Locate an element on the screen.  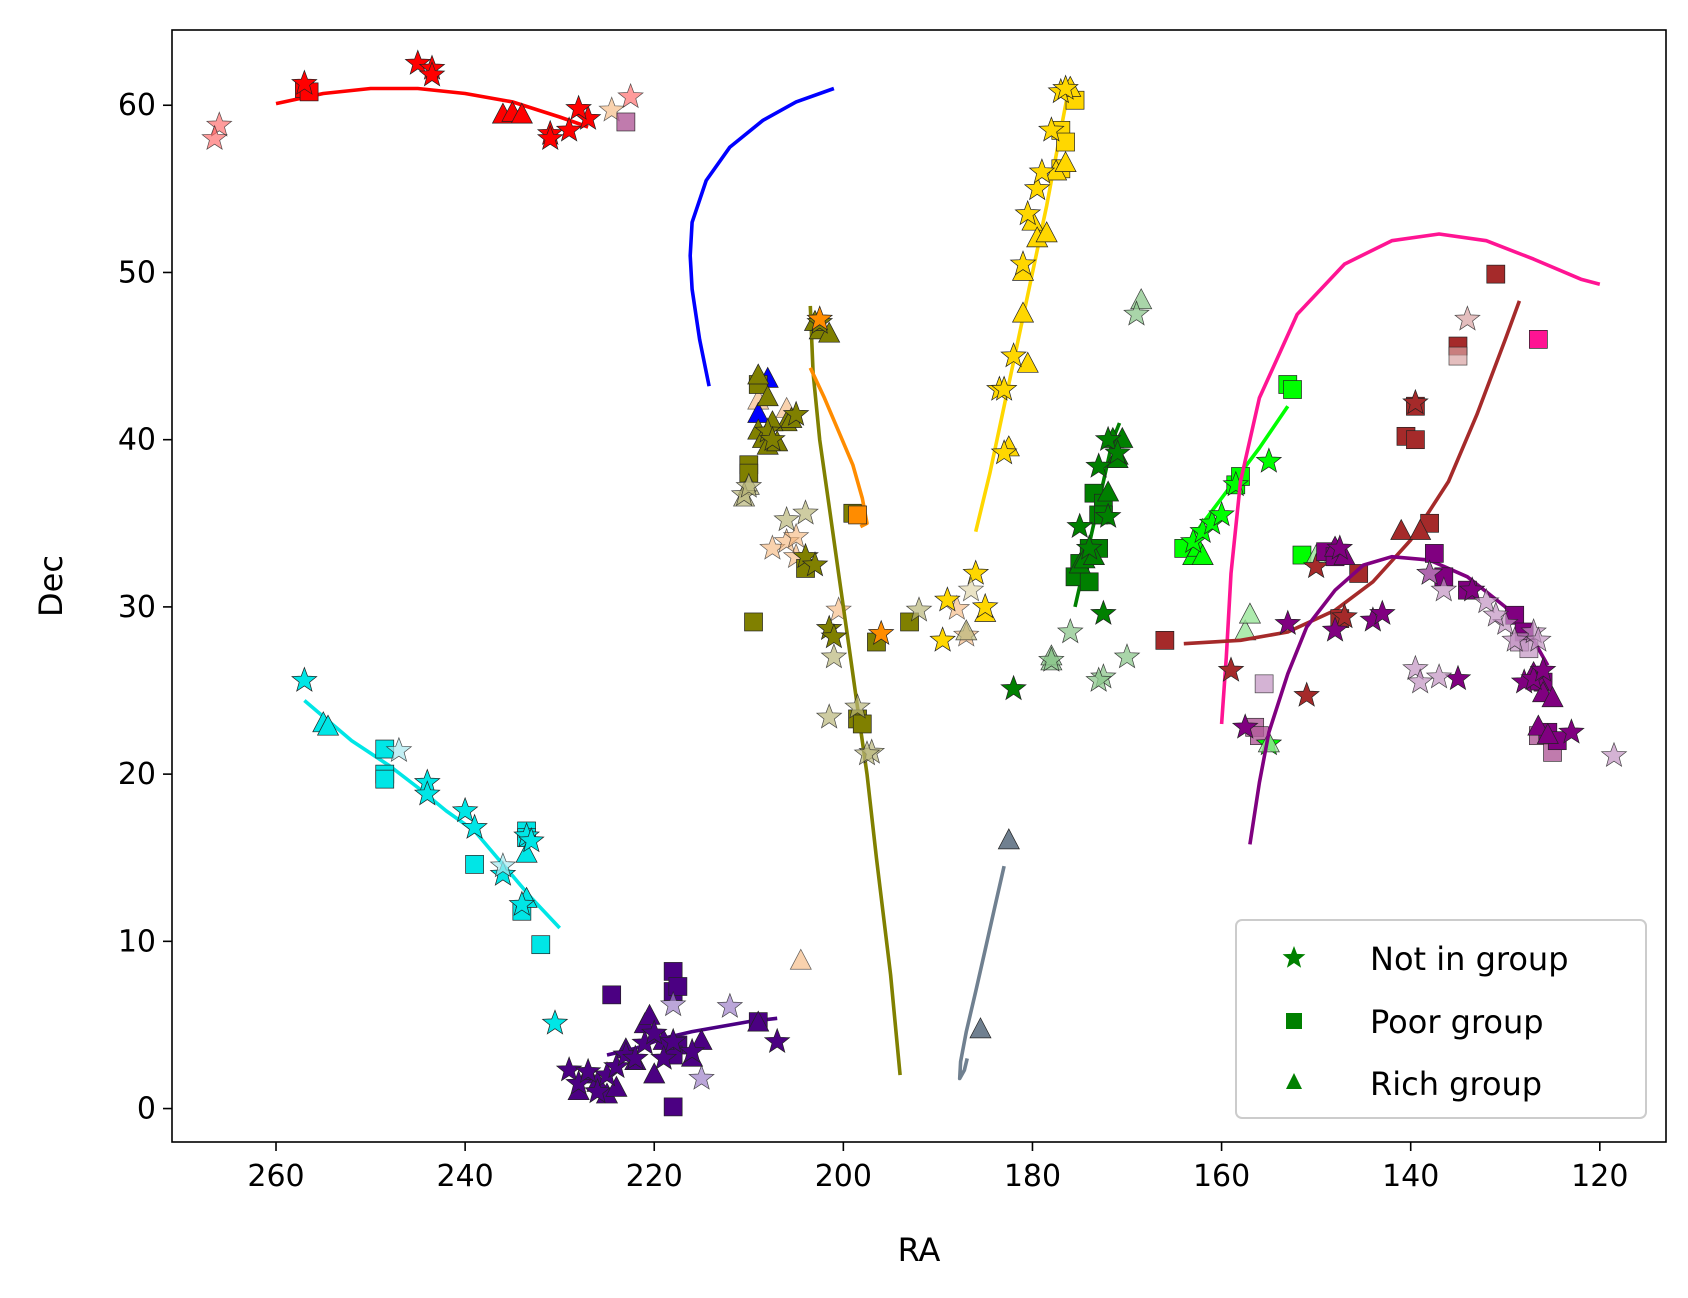
x-tick-label-200: 200 is located at coordinates (843, 1176).